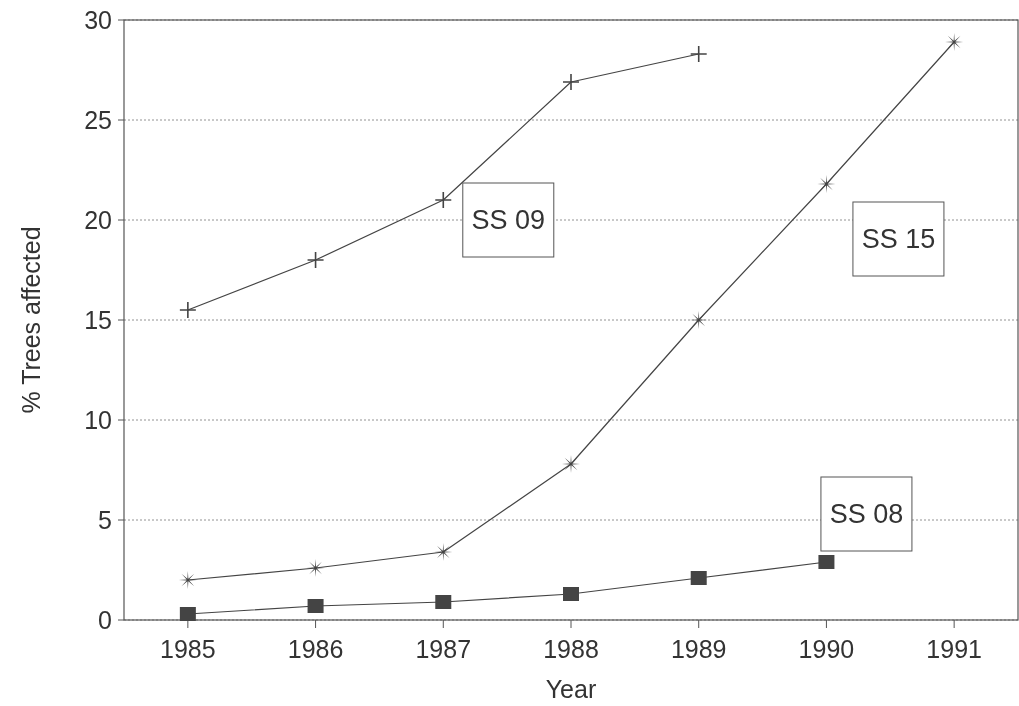 Image resolution: width=1019 pixels, height=706 pixels. I want to click on y-tick-label: 5, so click(105, 519).